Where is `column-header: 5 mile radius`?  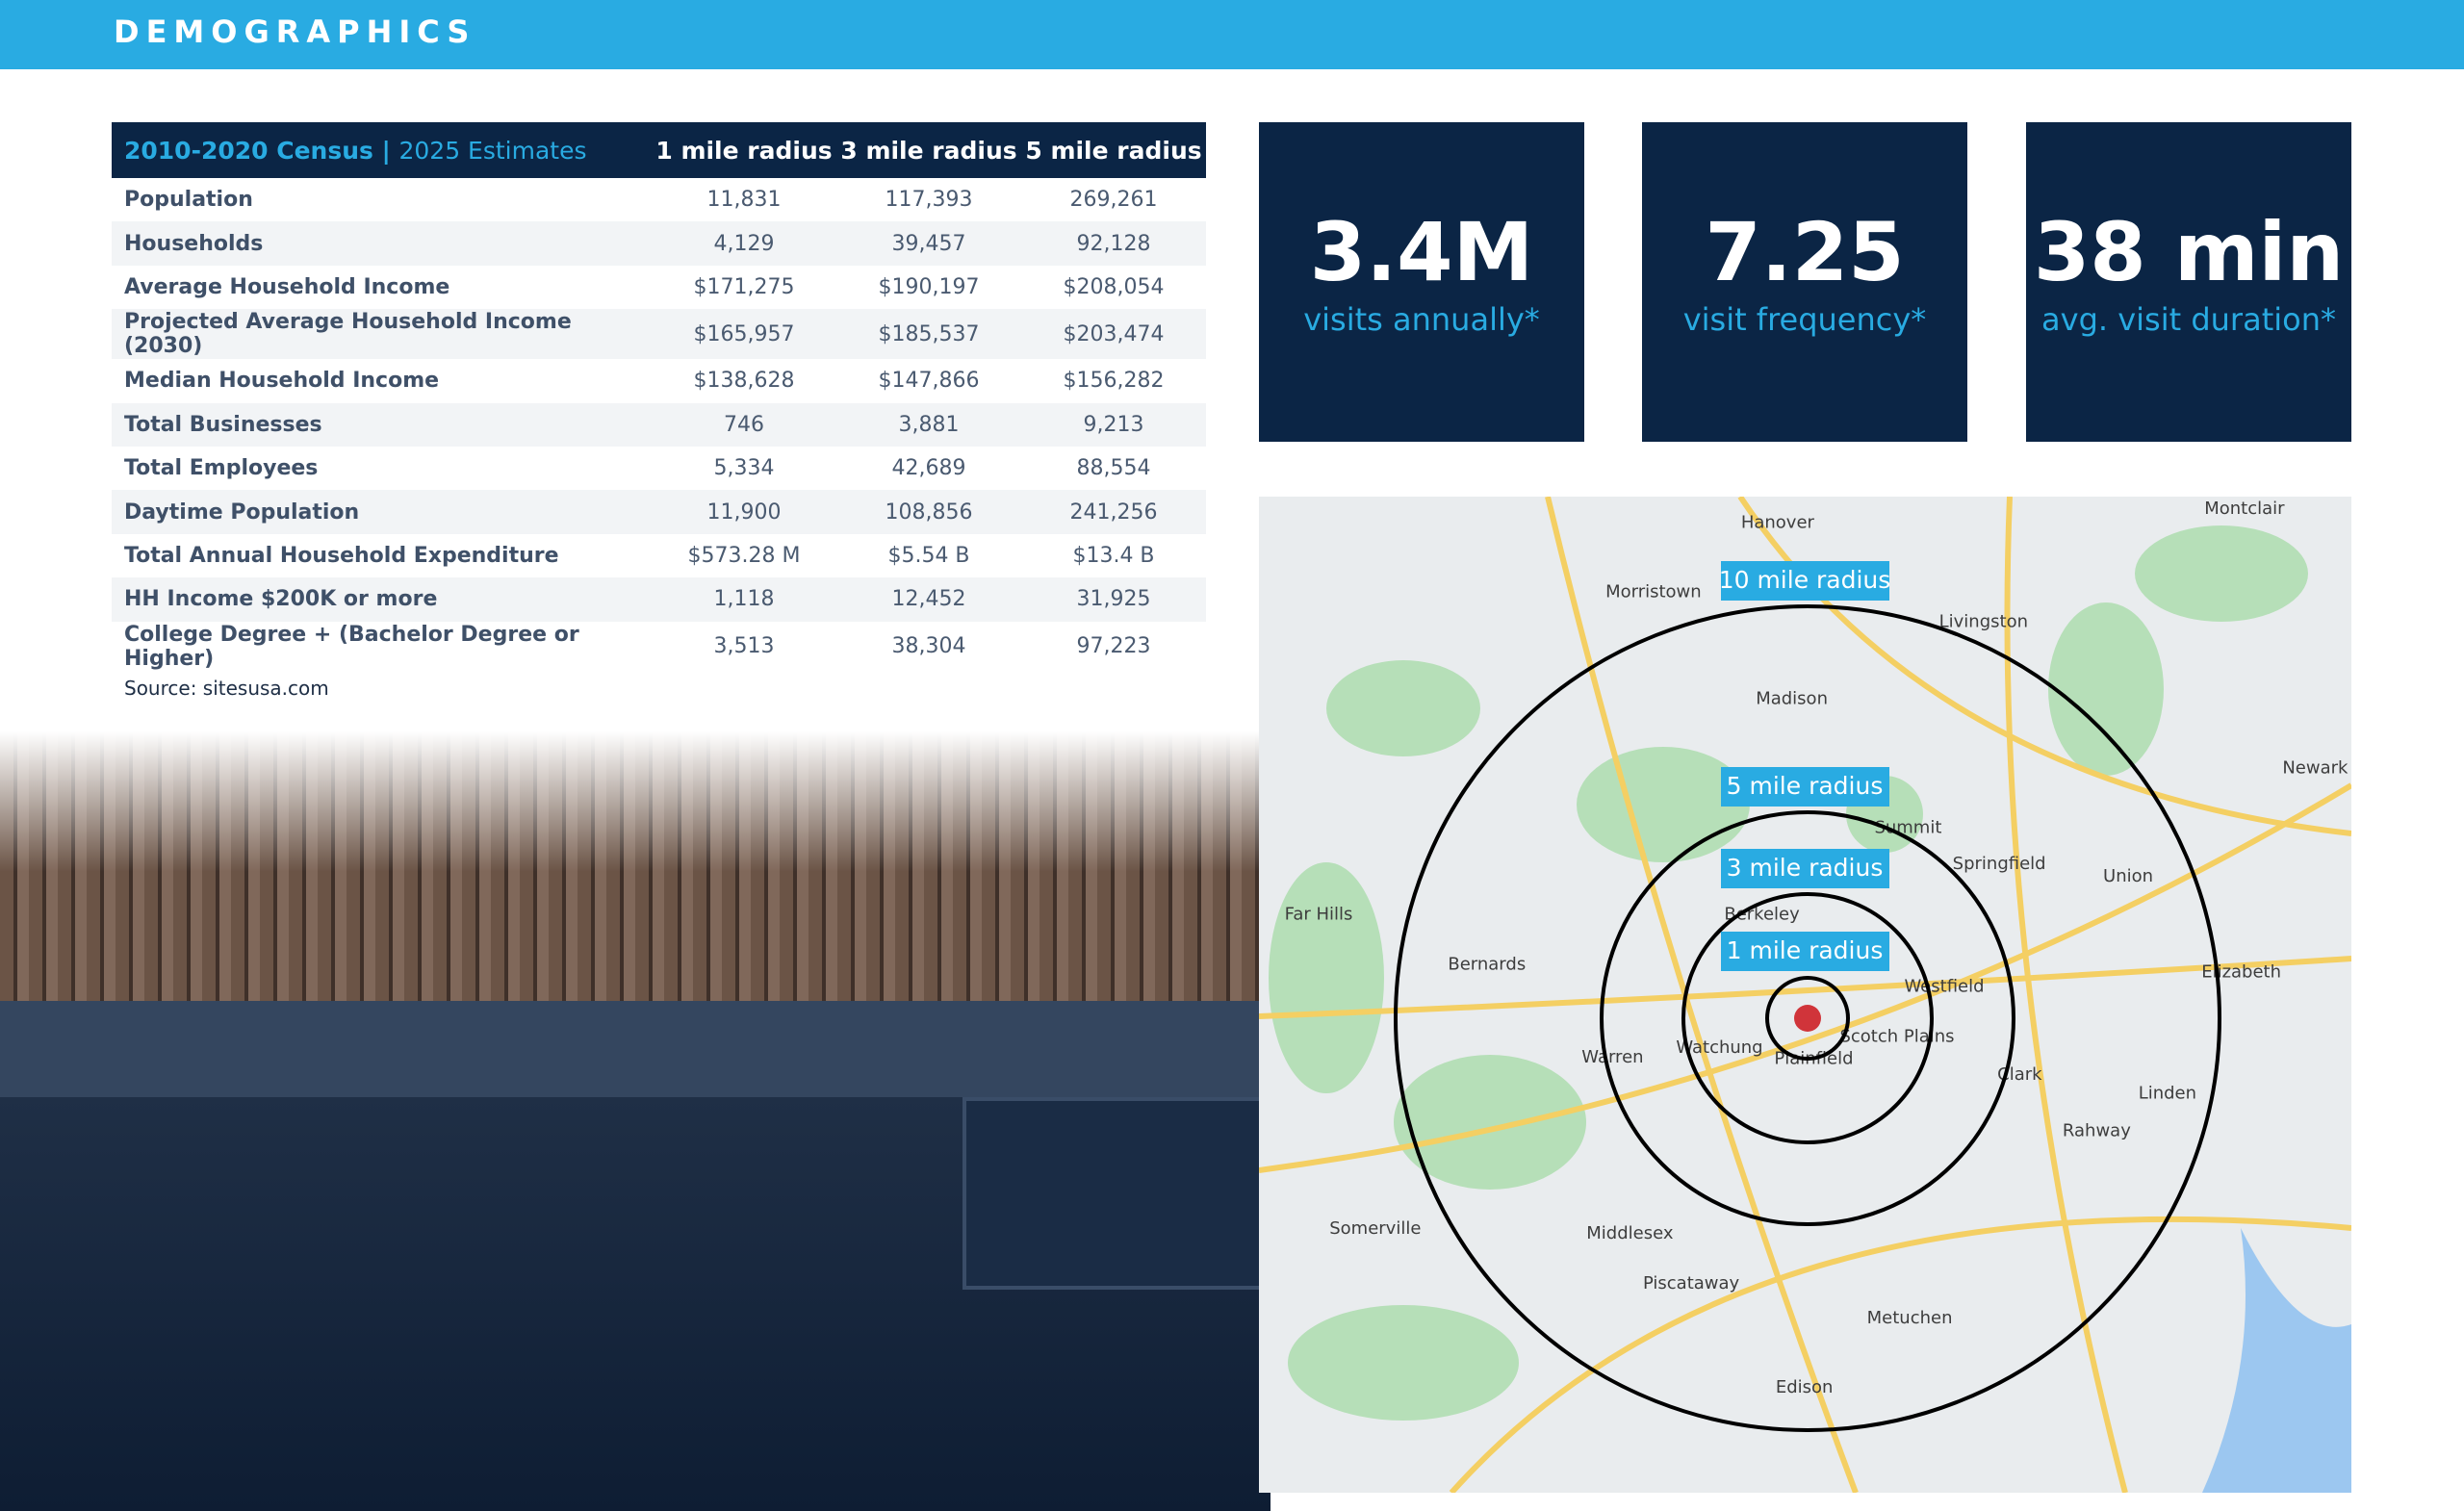
column-header: 5 mile radius is located at coordinates (1113, 150).